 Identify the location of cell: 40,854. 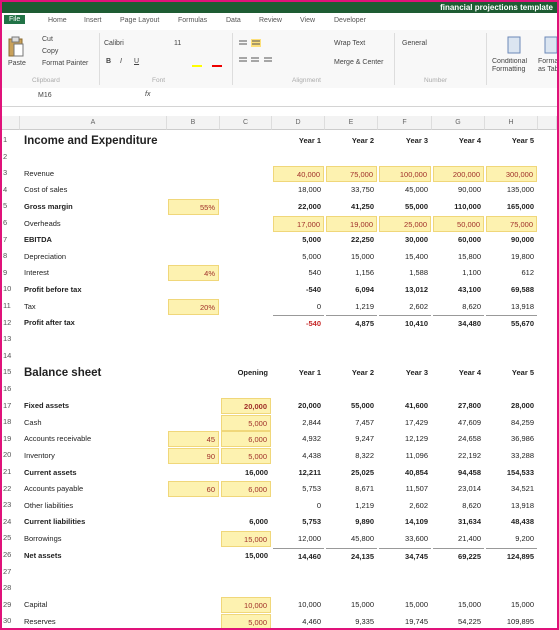
(416, 472).